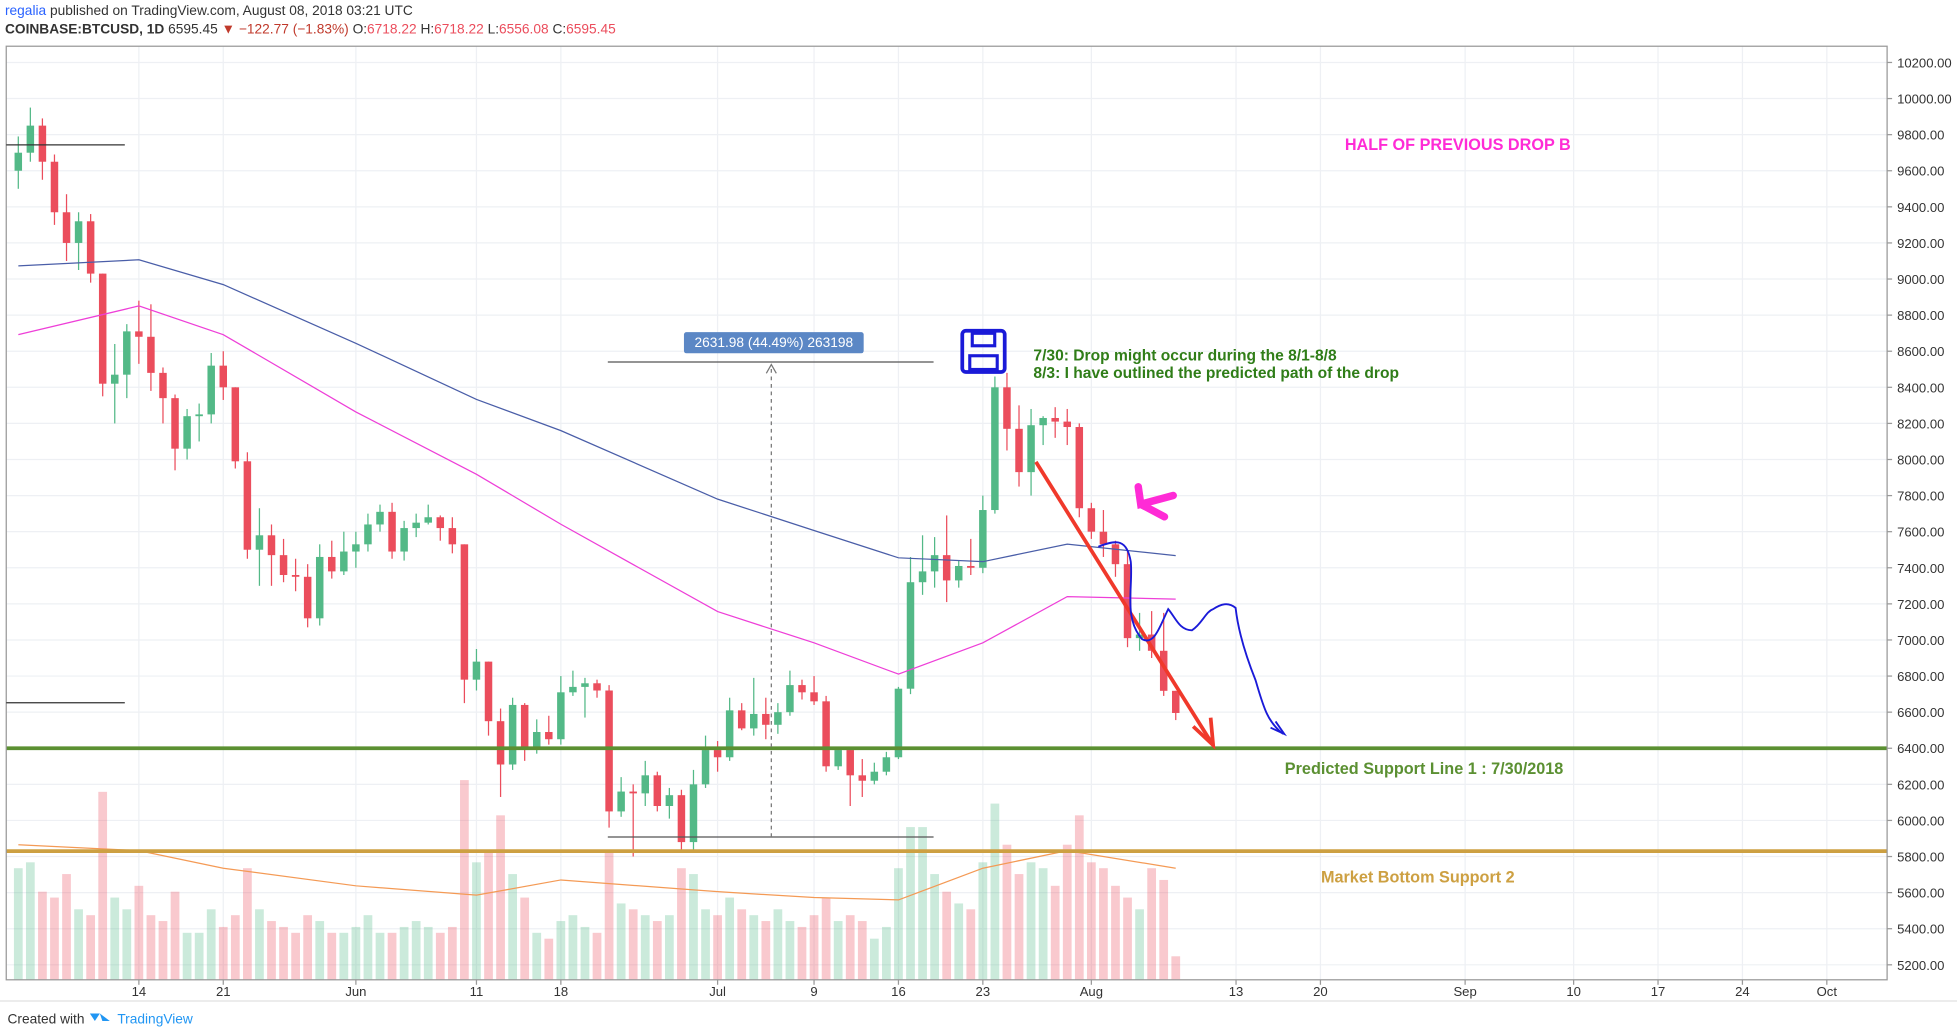 The width and height of the screenshot is (1957, 1036). I want to click on y-tick-label: 6000.00, so click(1920, 820).